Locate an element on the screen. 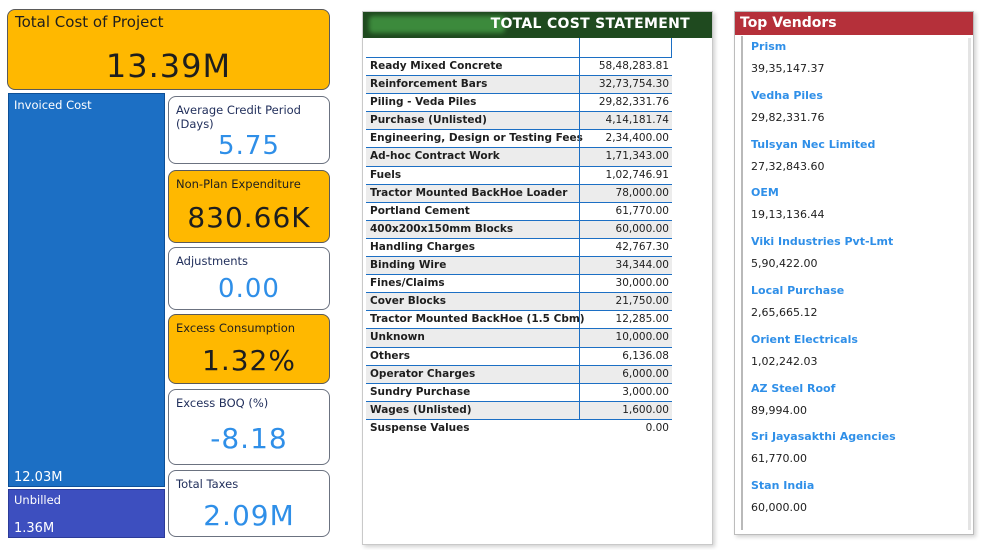  table-row: Ready Mixed Concrete 58,48,283.81 is located at coordinates (519, 67).